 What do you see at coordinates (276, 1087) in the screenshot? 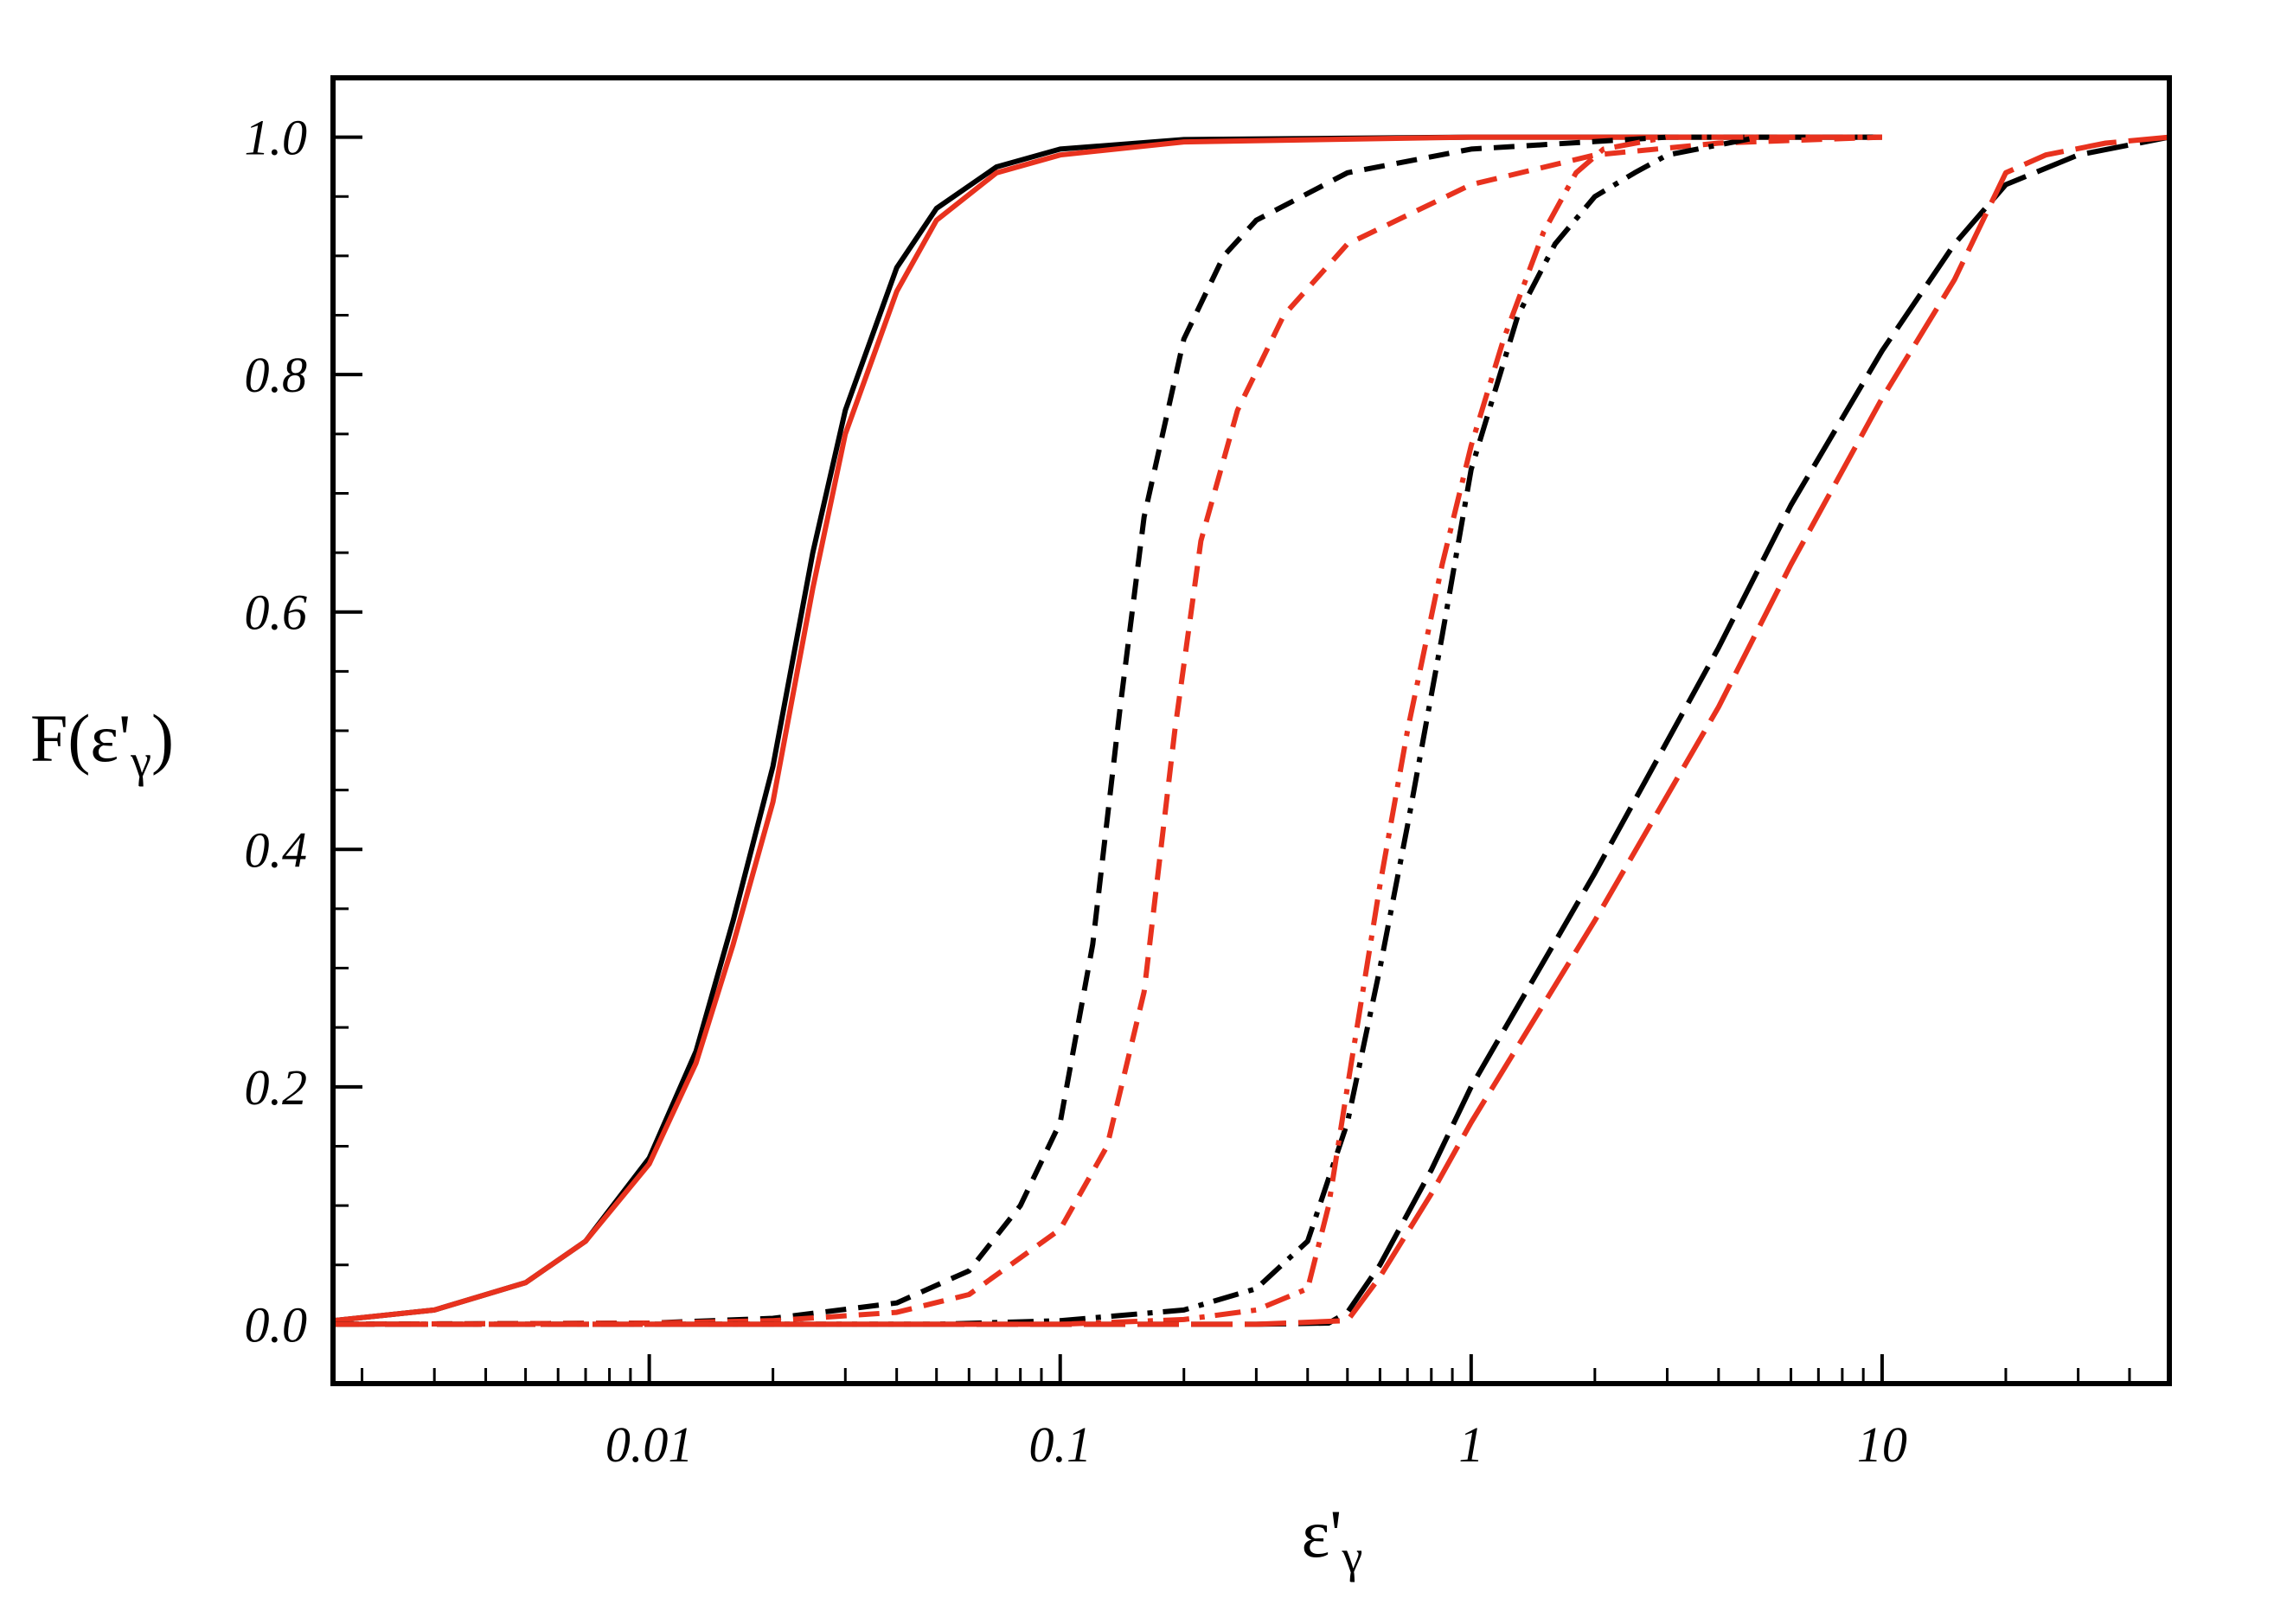
I see `y-tick-label: 0.2` at bounding box center [276, 1087].